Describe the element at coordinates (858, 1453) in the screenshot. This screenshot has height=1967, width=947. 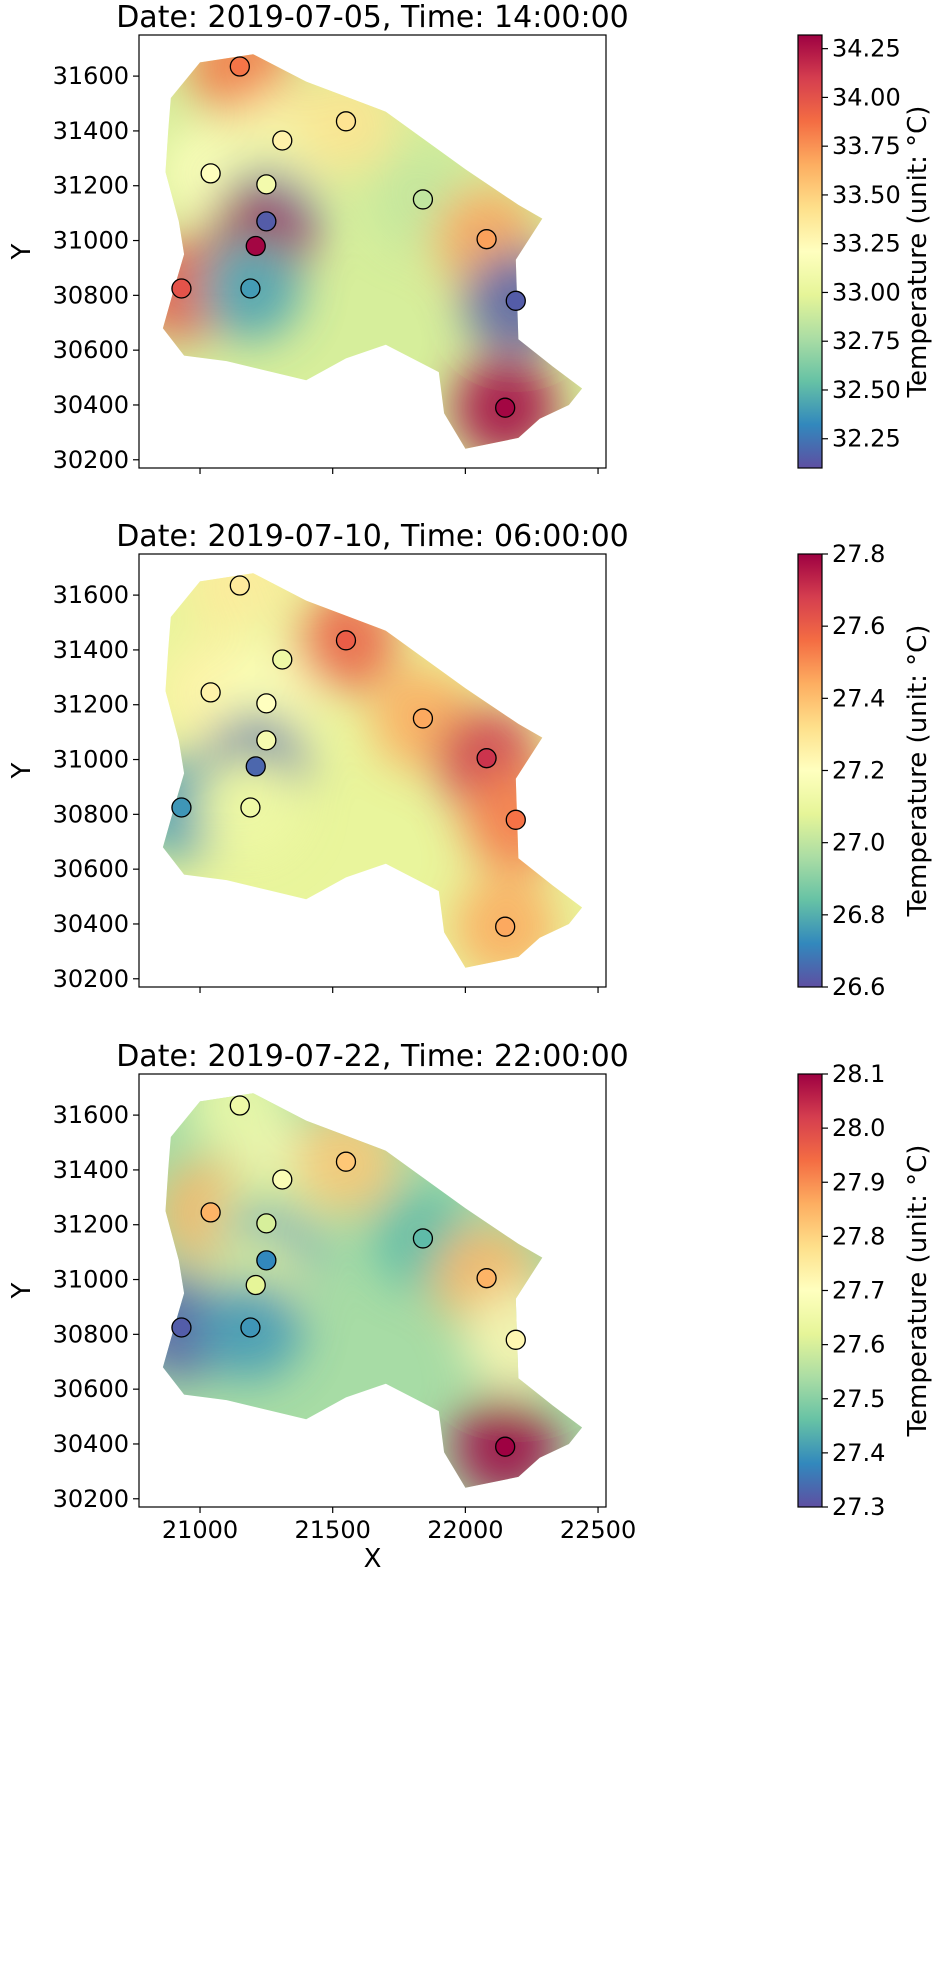
I see `colorbar-tick-label: 27.4` at that location.